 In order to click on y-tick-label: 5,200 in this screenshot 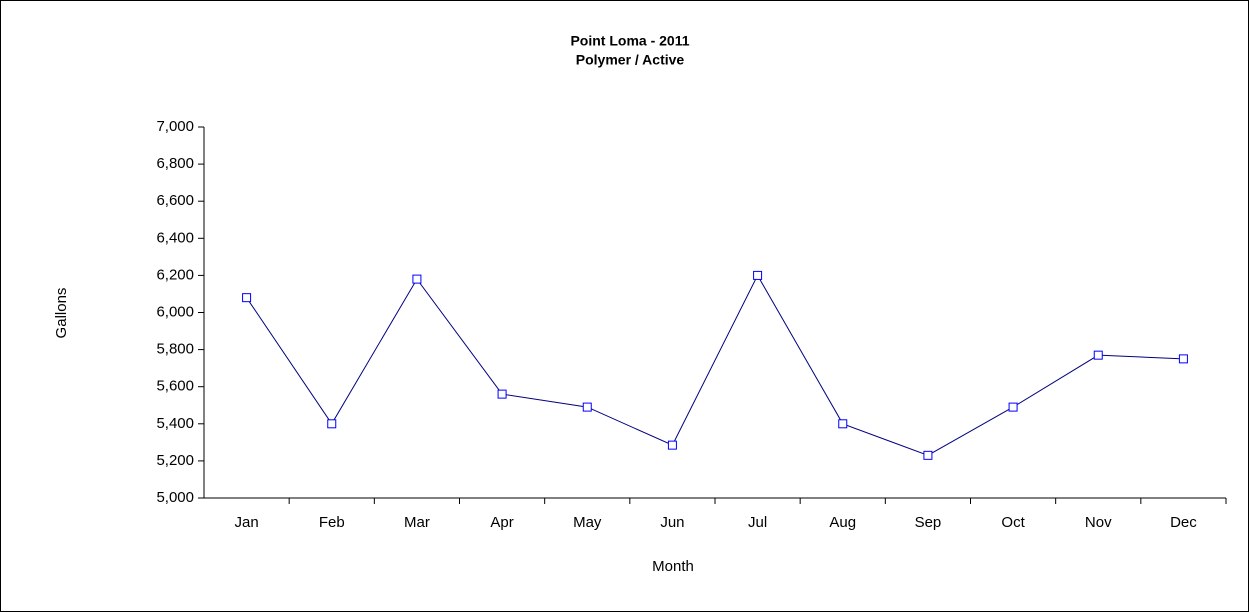, I will do `click(175, 460)`.